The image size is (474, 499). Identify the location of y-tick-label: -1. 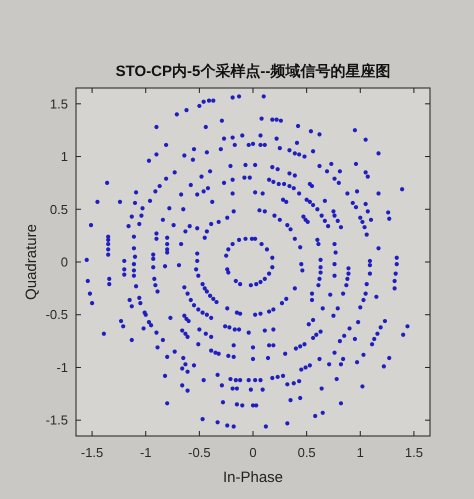
(62, 367).